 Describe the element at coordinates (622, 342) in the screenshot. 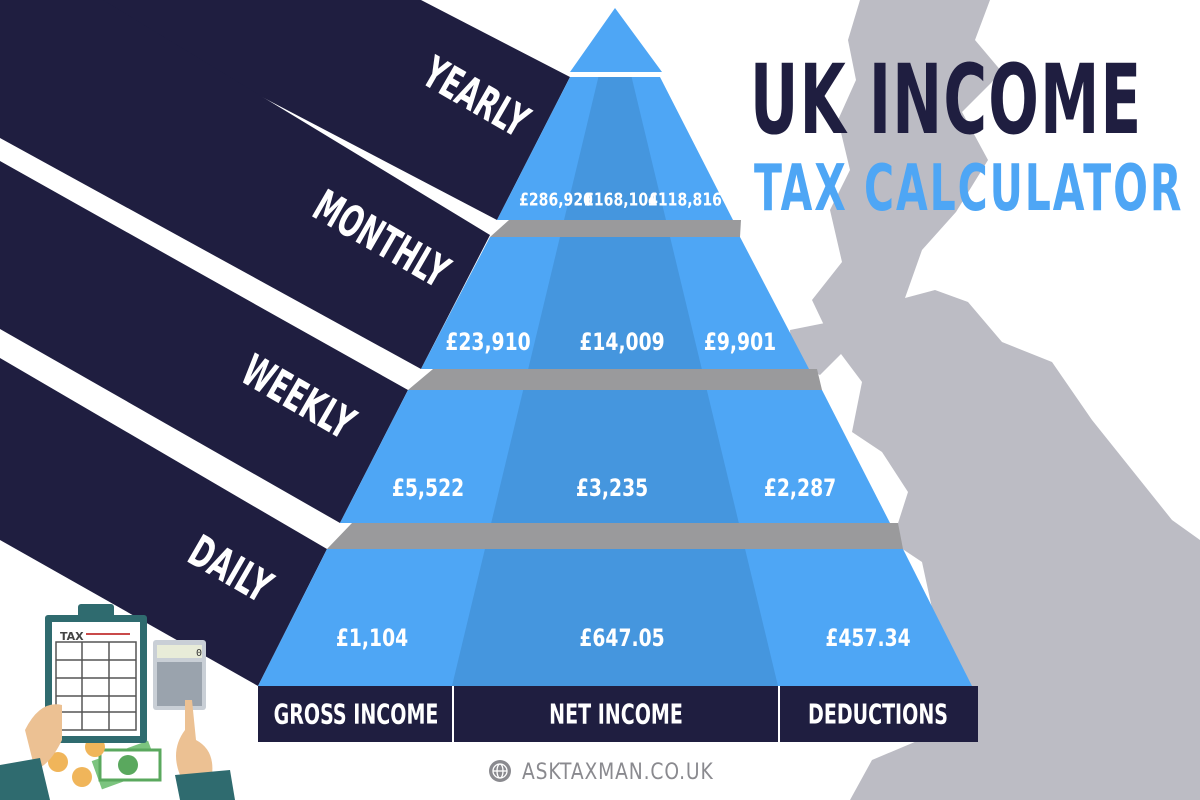

I see `monthly-net: £14,009` at that location.